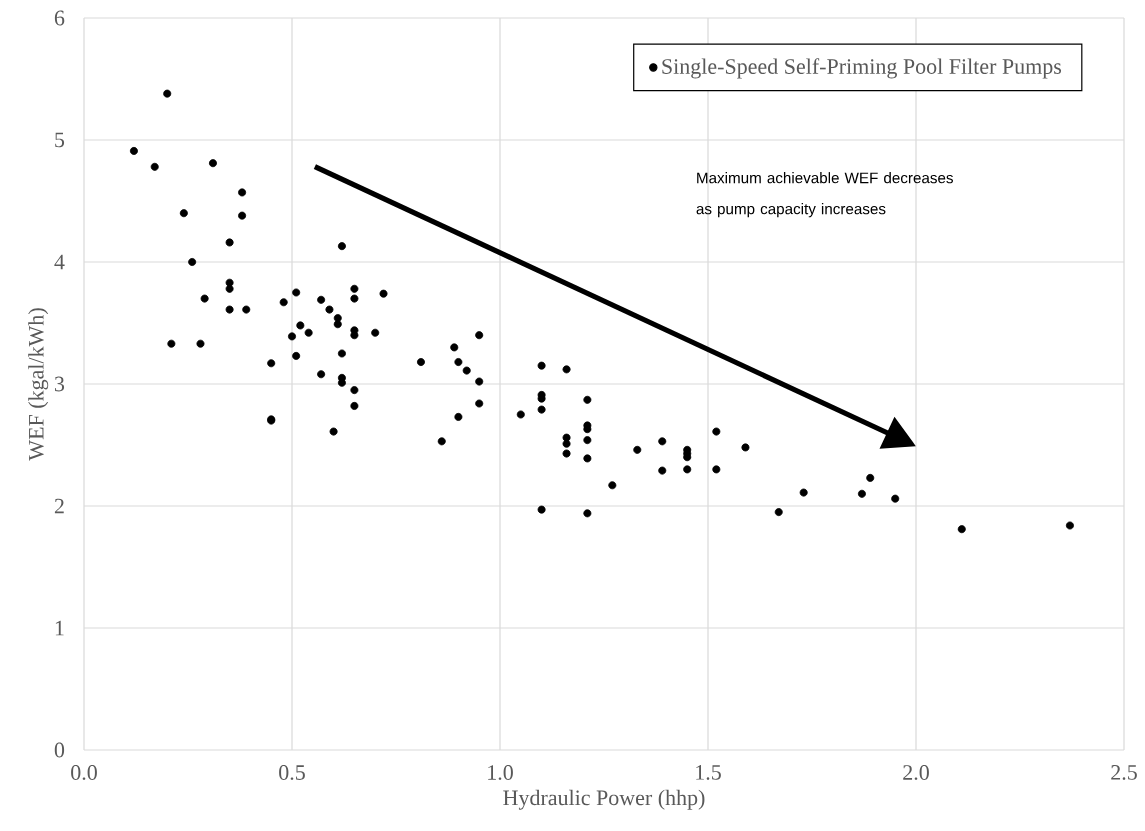 Image resolution: width=1145 pixels, height=831 pixels. What do you see at coordinates (862, 68) in the screenshot?
I see `legend-label: Single-Speed Self-Priming Pool Filter Pumps` at bounding box center [862, 68].